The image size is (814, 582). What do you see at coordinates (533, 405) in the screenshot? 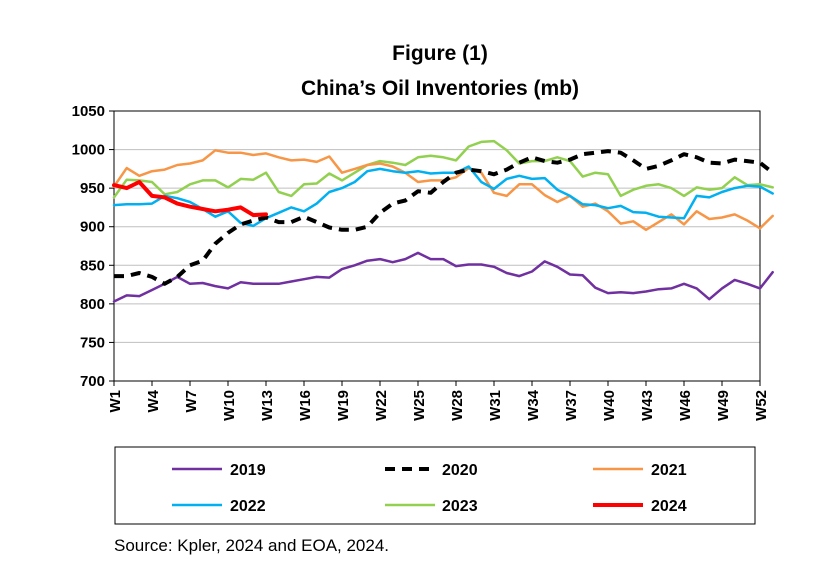
I see `x-tick-label: W34` at bounding box center [533, 405].